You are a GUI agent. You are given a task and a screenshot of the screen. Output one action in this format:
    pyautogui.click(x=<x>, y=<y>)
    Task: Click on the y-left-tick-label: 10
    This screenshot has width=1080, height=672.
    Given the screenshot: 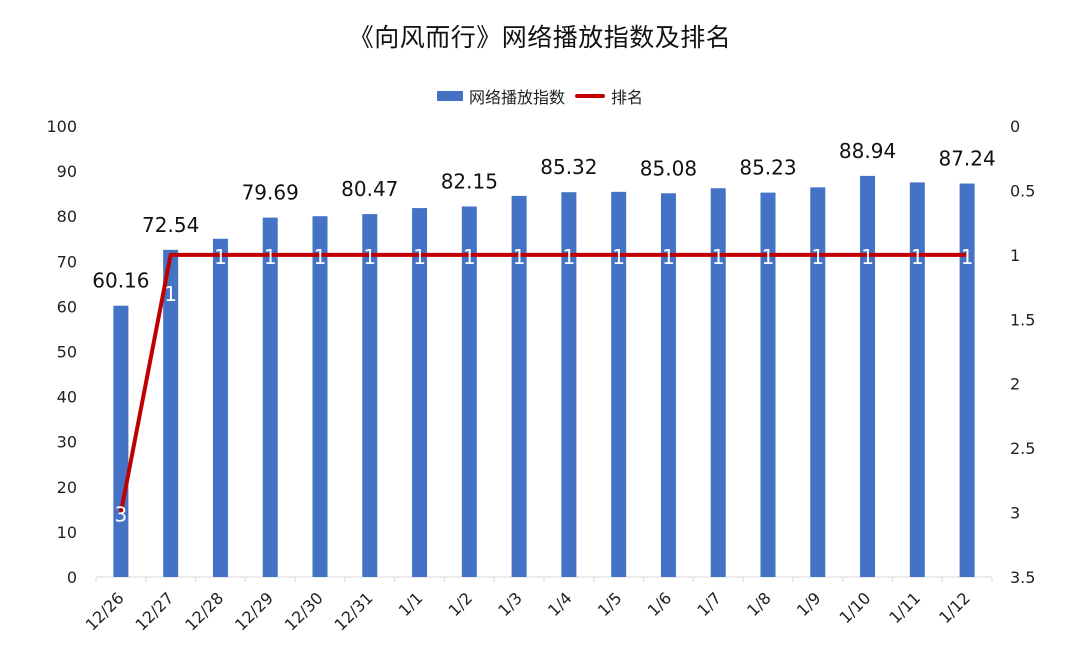 What is the action you would take?
    pyautogui.click(x=67, y=532)
    